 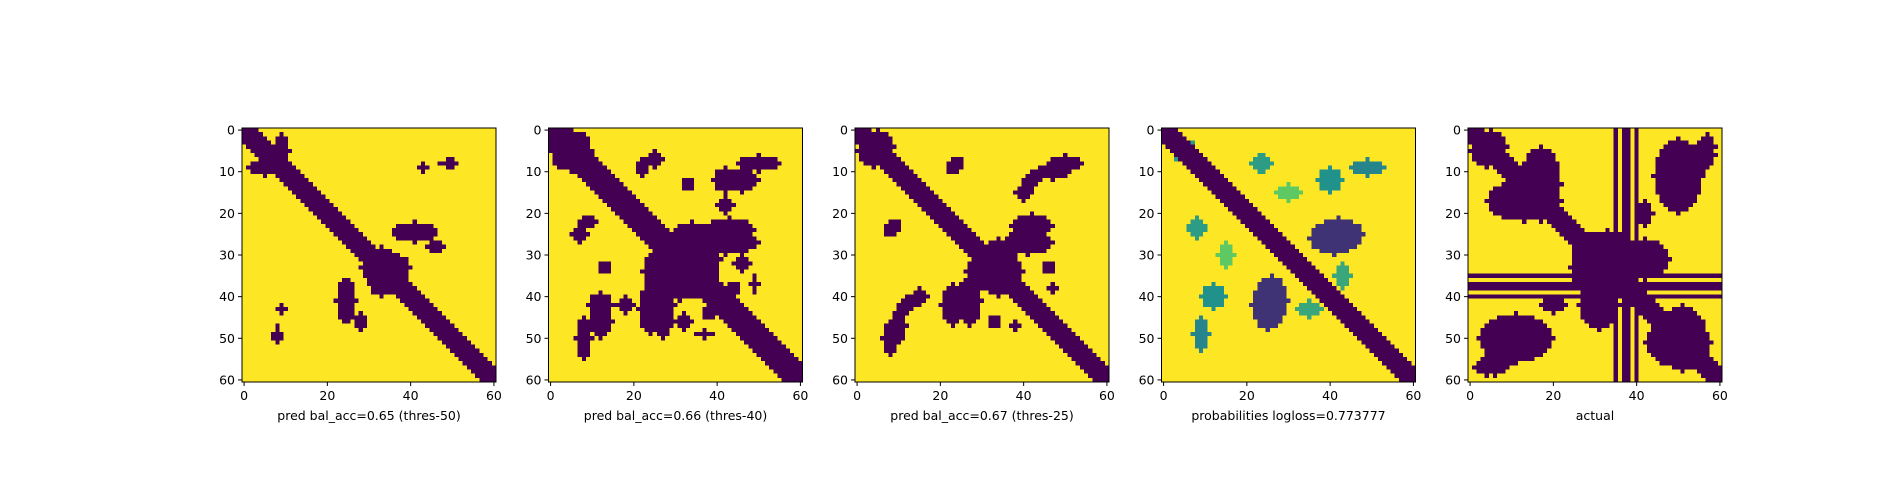 I want to click on heatmap-cells, so click(x=675, y=255).